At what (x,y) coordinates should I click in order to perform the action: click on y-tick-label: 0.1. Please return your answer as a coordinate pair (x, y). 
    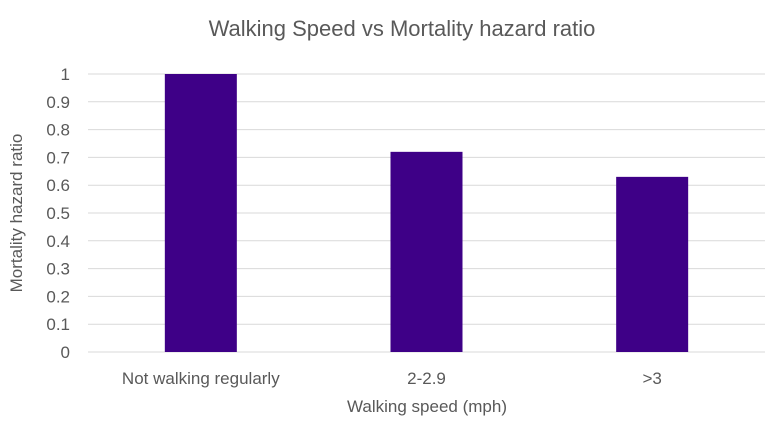
    Looking at the image, I should click on (58, 324).